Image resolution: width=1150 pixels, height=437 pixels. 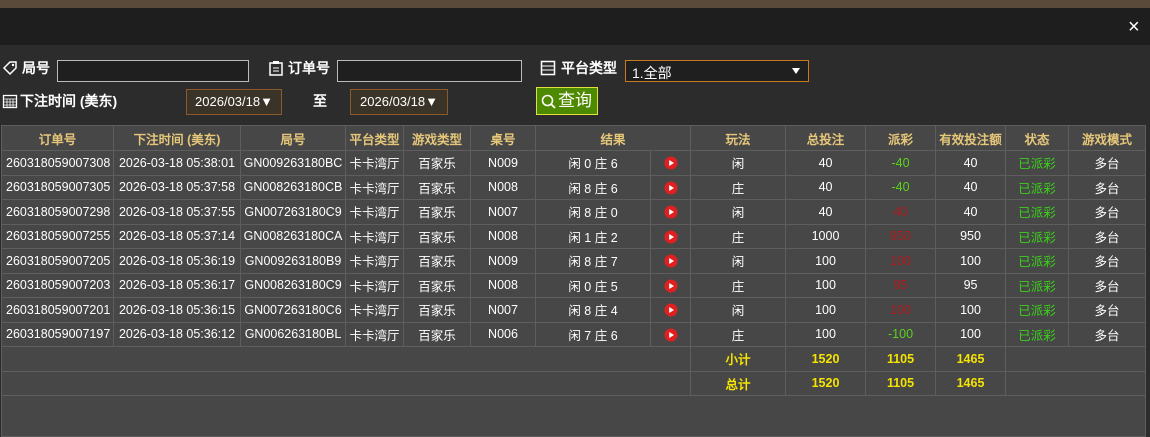 I want to click on table-cell: 闲 0 庄 5, so click(x=593, y=285).